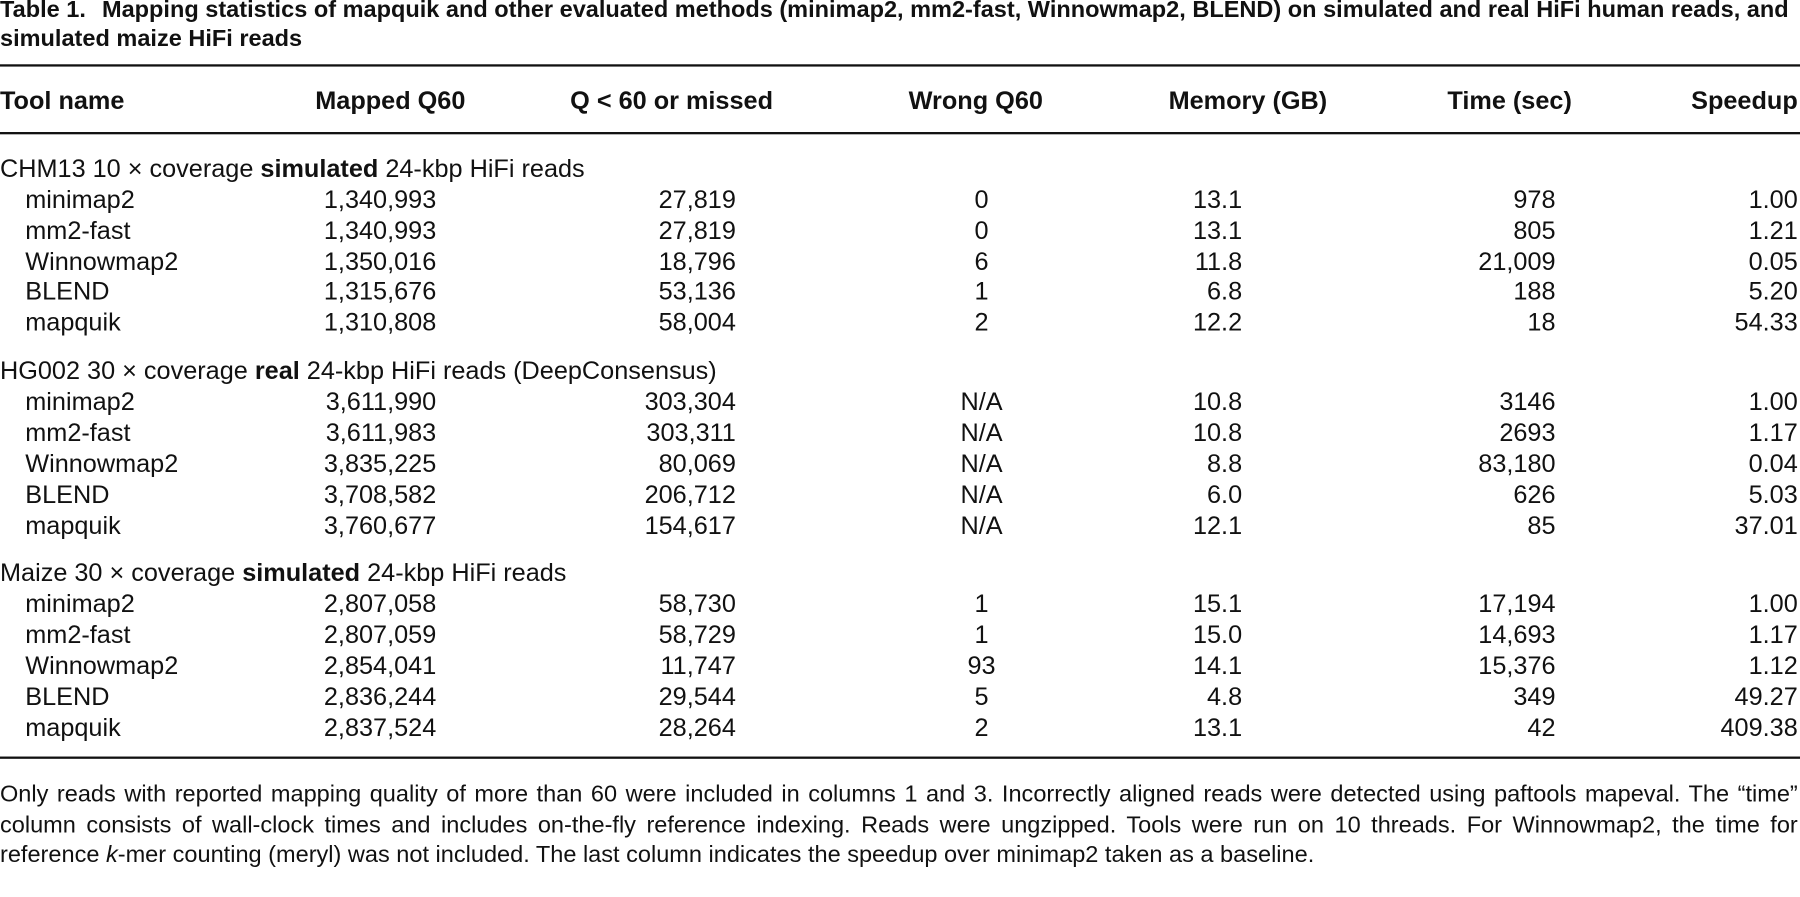 This screenshot has width=1800, height=897. I want to click on cell: 805, so click(1534, 230).